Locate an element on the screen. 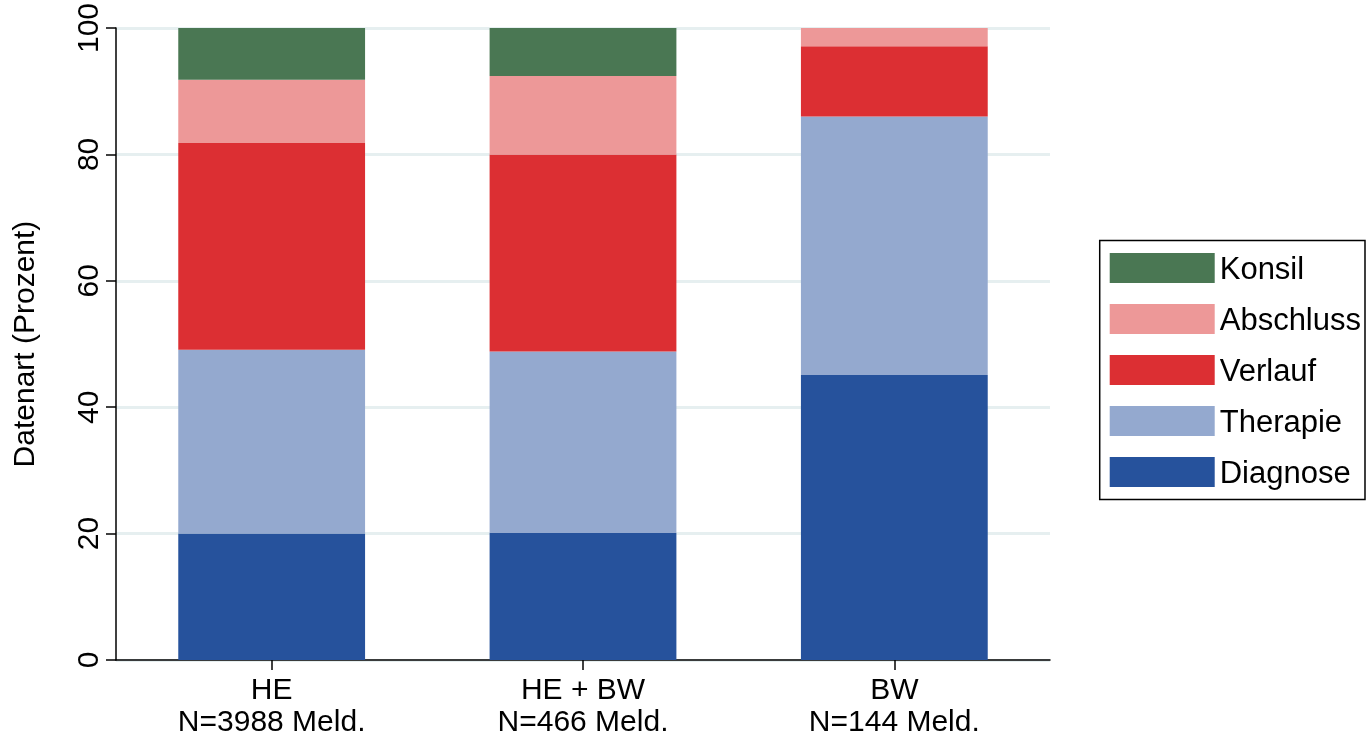 The image size is (1367, 740). x-tick-label: BW N=144 Meld. is located at coordinates (894, 704).